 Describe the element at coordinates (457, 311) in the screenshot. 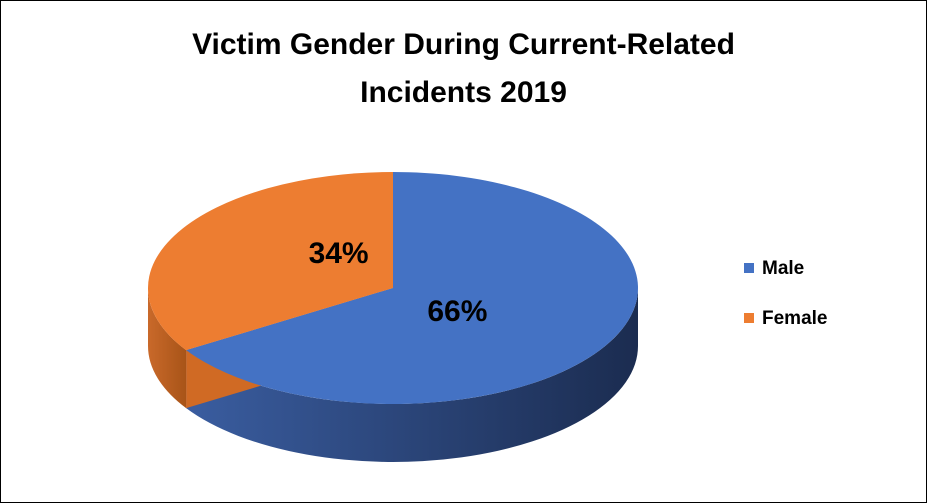

I see `data-label: 66%` at that location.